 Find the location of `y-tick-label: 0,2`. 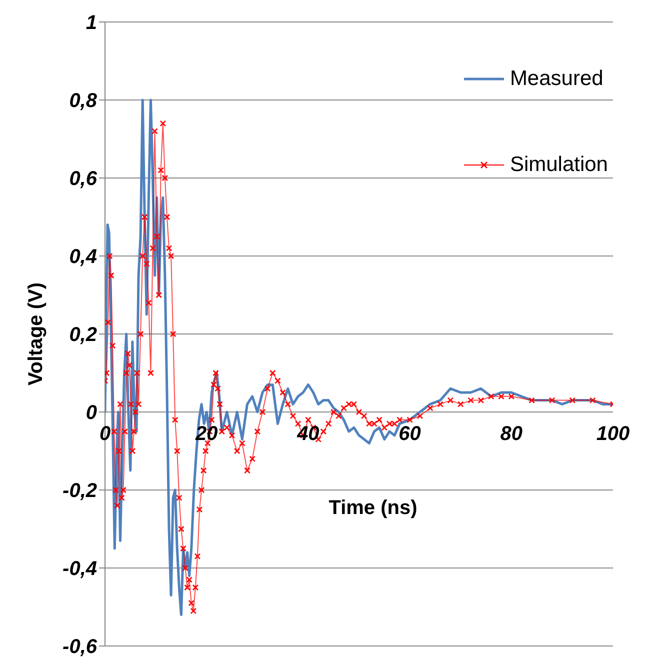

y-tick-label: 0,2 is located at coordinates (83, 335).